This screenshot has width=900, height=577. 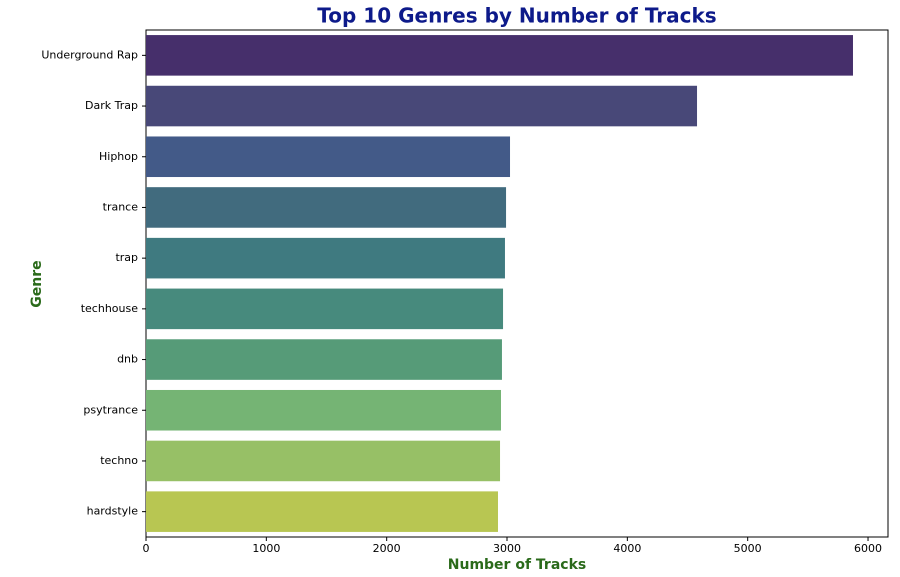 What do you see at coordinates (748, 548) in the screenshot?
I see `x-tick-label: 5000` at bounding box center [748, 548].